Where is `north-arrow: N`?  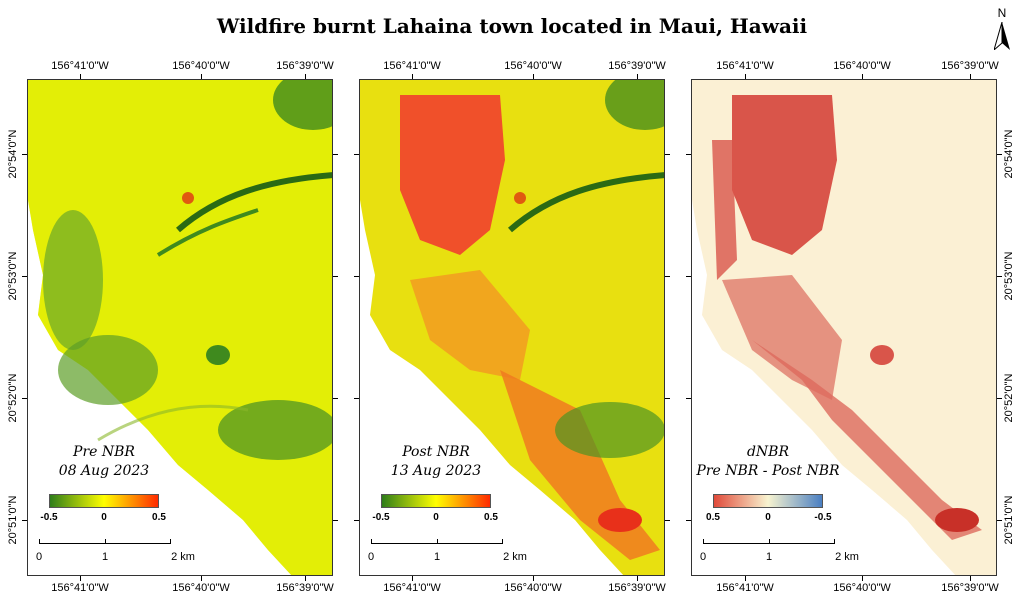 north-arrow: N is located at coordinates (1002, 29).